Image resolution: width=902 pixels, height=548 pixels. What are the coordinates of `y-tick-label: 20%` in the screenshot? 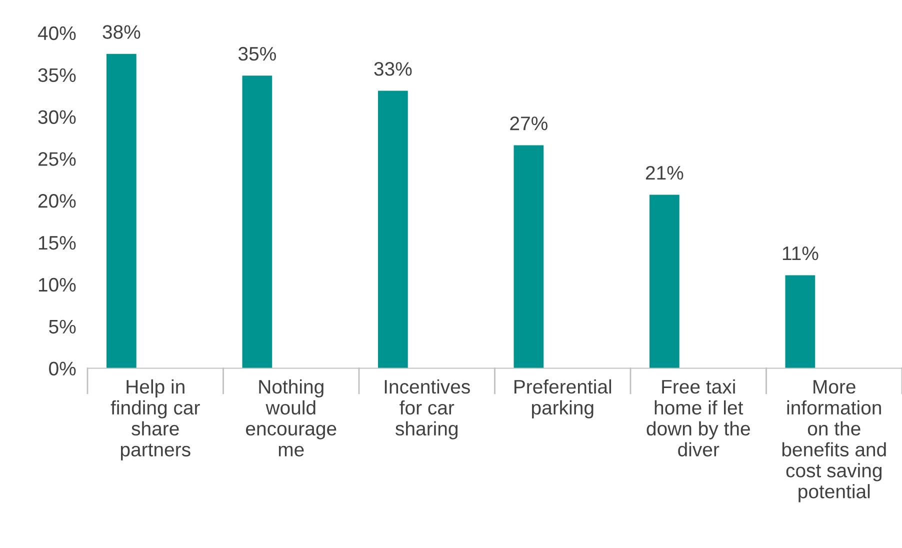 It's located at (57, 201).